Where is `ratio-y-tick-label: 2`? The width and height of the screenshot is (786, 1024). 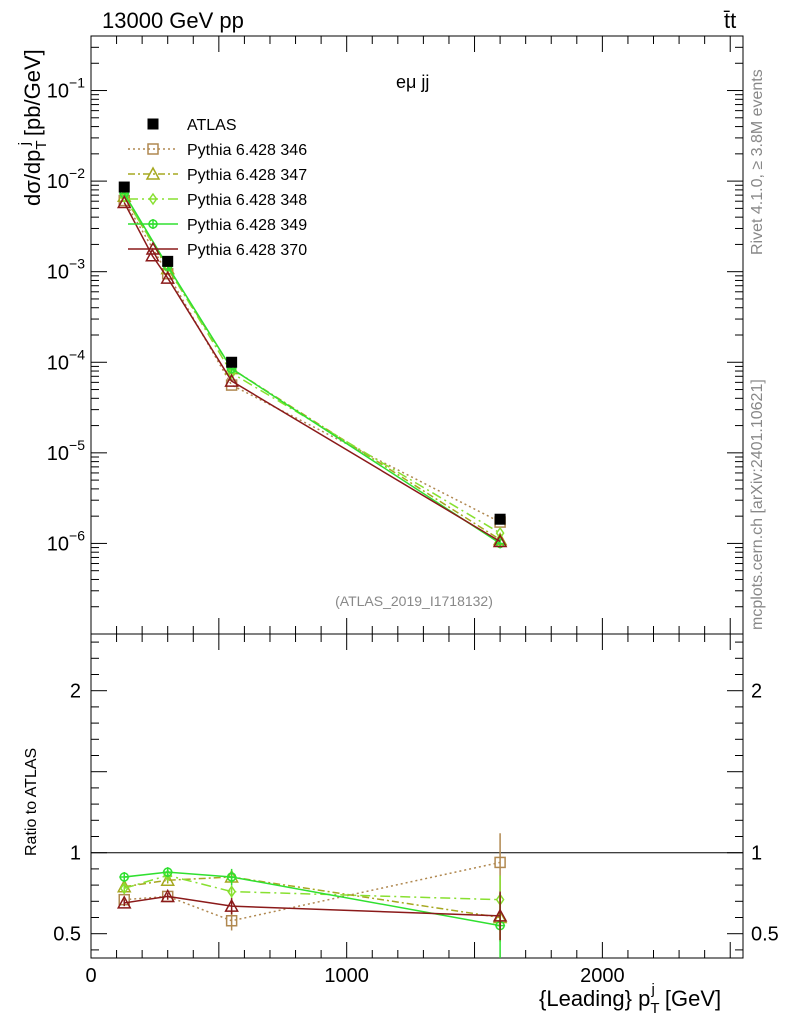
ratio-y-tick-label: 2 is located at coordinates (75, 692).